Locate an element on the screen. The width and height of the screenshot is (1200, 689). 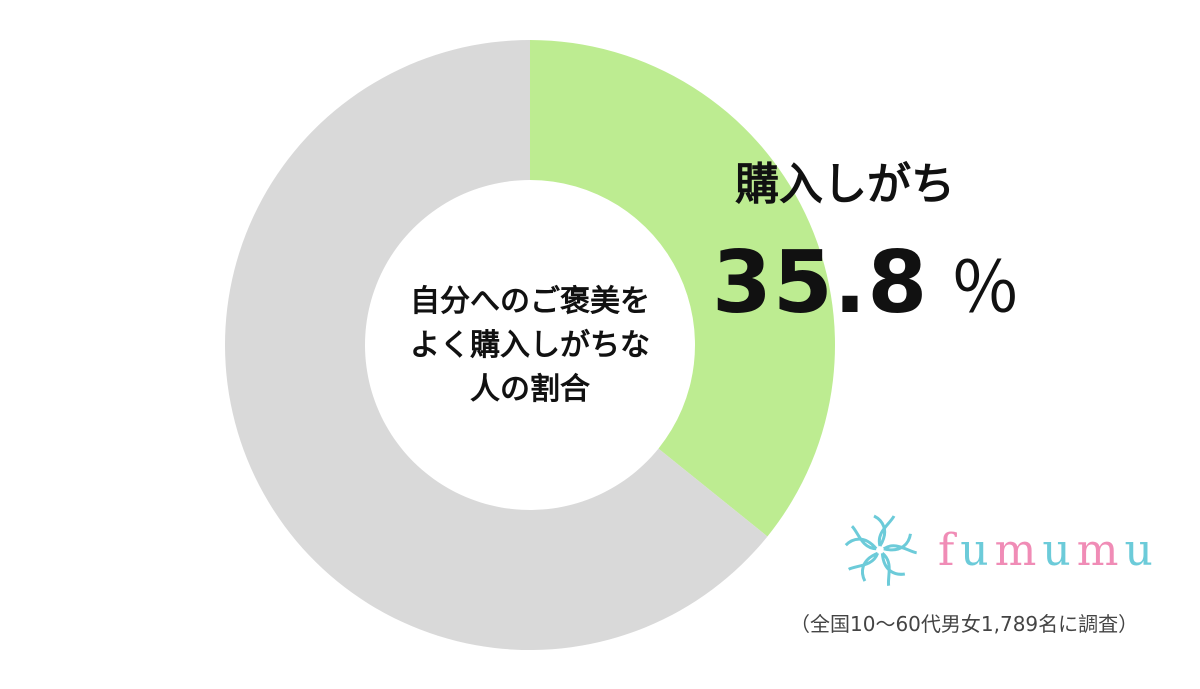
logo-letter: f is located at coordinates (949, 550).